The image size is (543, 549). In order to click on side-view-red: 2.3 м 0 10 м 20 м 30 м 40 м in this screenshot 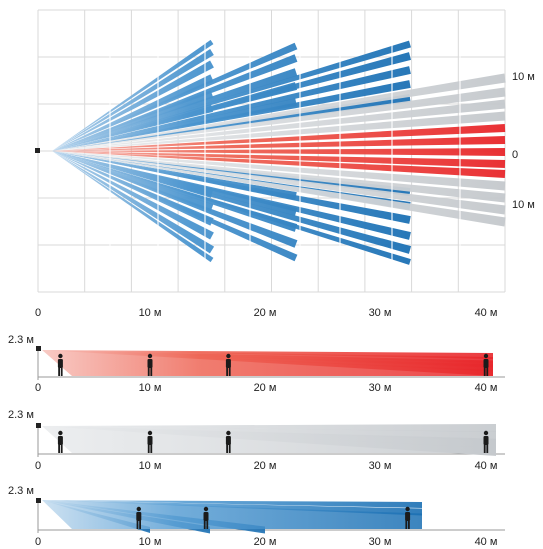, I will do `click(256, 364)`.